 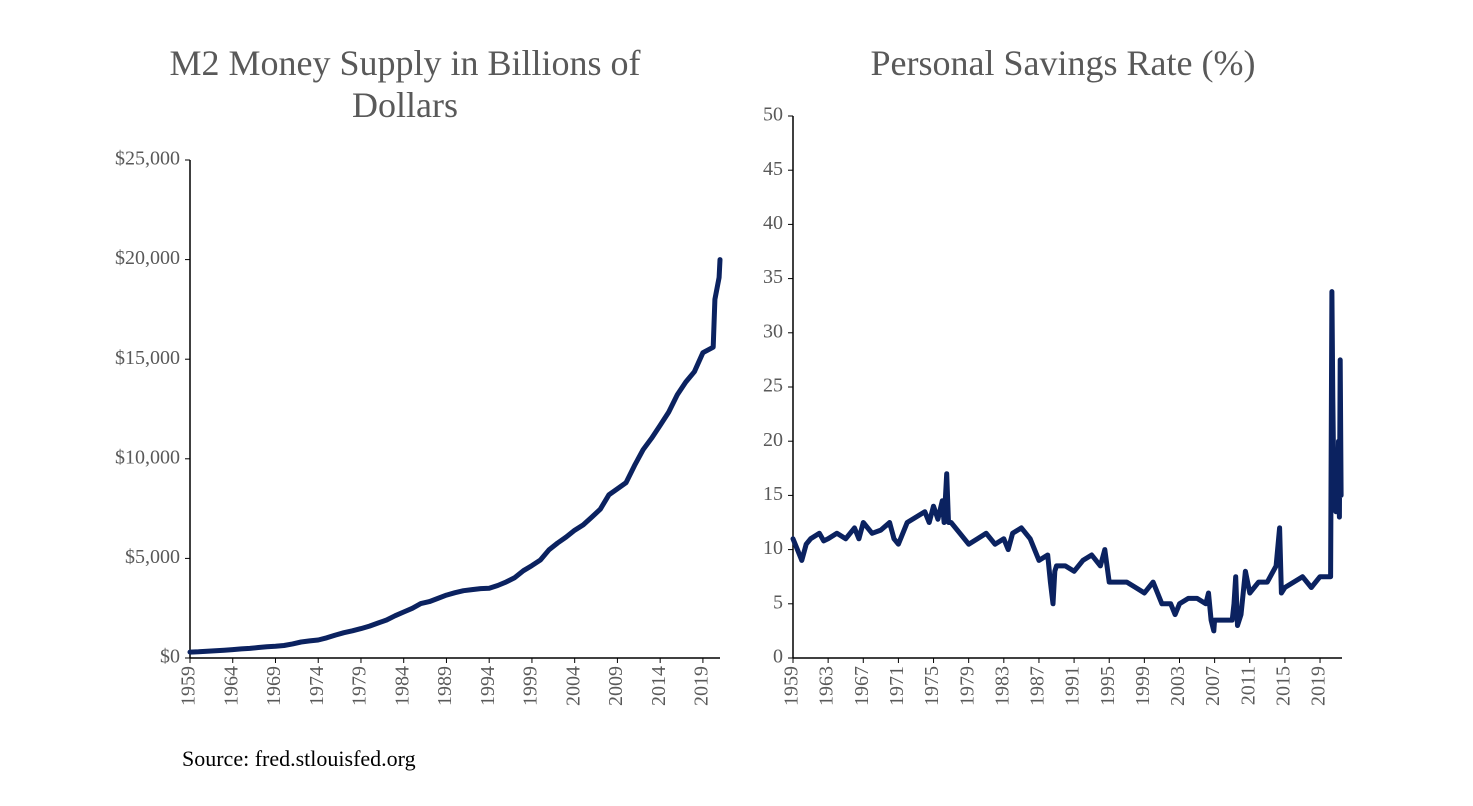 What do you see at coordinates (147, 358) in the screenshot?
I see `y-tick-label: $15,000` at bounding box center [147, 358].